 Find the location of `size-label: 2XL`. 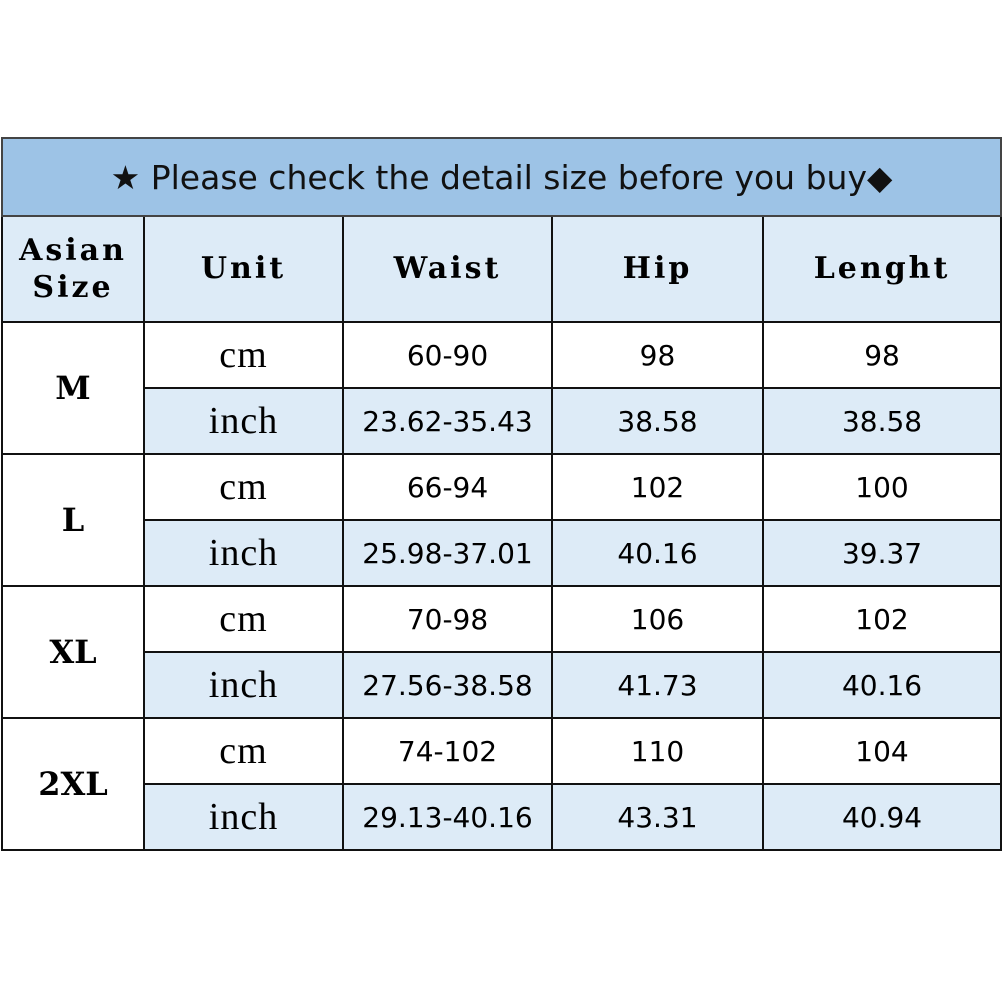

size-label: 2XL is located at coordinates (73, 784).